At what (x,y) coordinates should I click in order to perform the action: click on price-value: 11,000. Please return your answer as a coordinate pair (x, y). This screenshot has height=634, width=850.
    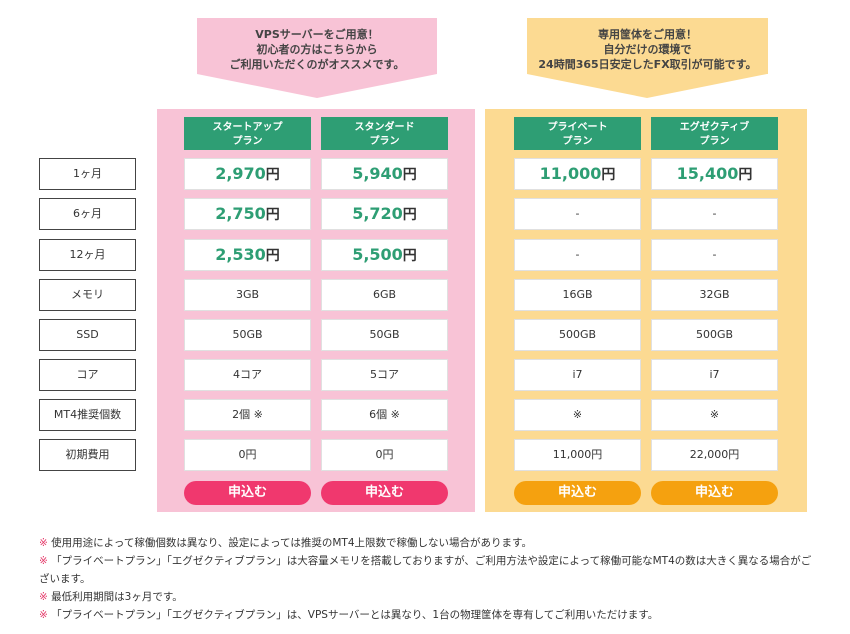
    Looking at the image, I should click on (570, 173).